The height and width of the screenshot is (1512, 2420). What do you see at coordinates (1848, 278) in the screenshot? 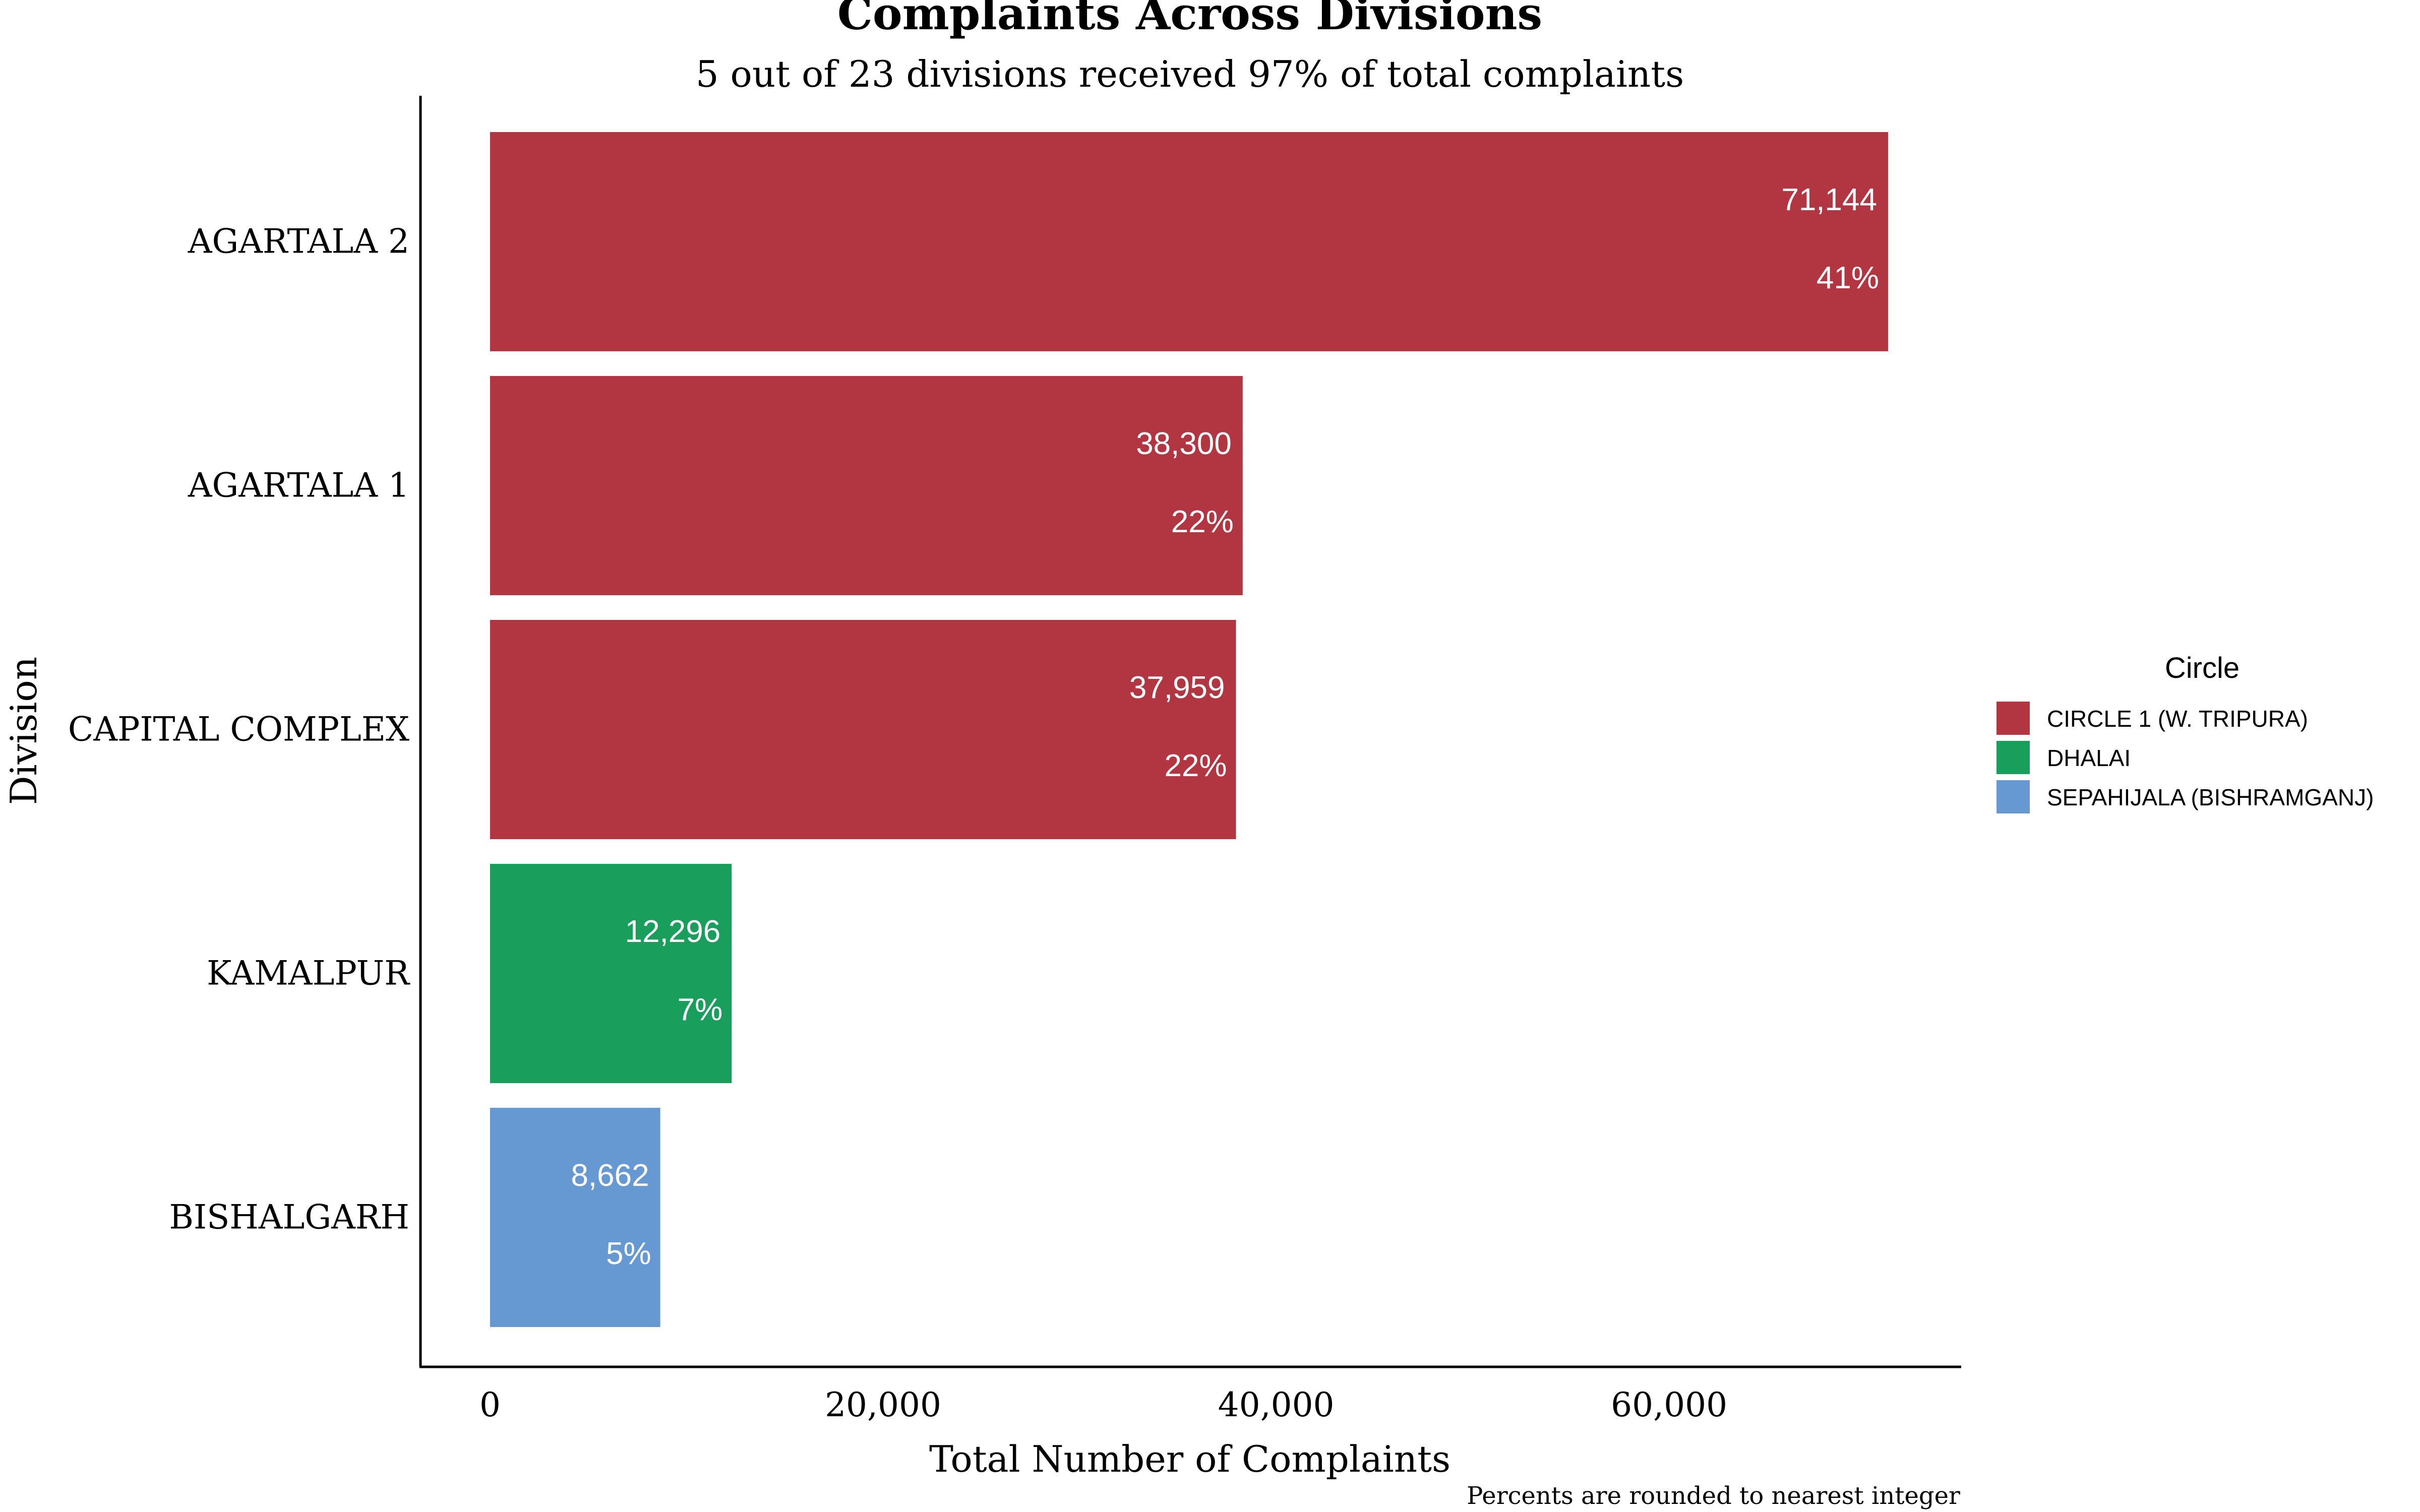
I see `bar-percent-label: 41%` at bounding box center [1848, 278].